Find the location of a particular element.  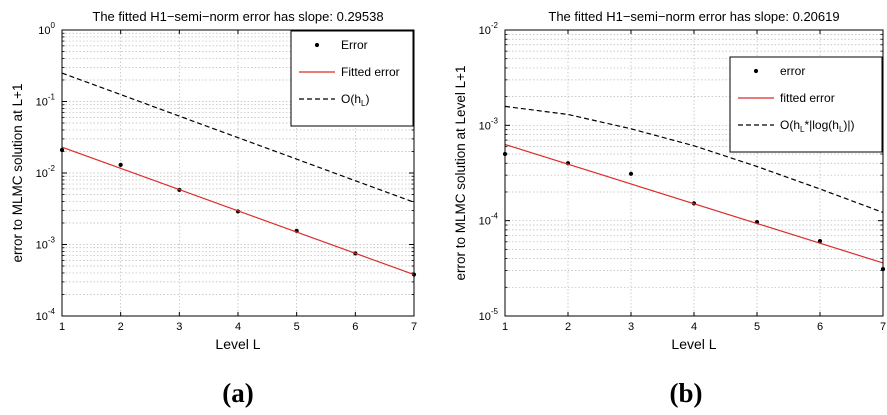

legend: Error Fitted error O(hL) is located at coordinates (352, 78).